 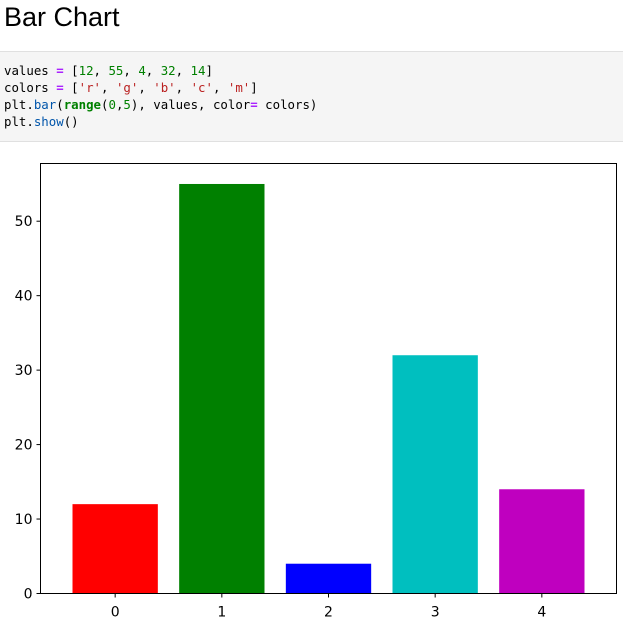 I want to click on code-token: 14, so click(x=198, y=70).